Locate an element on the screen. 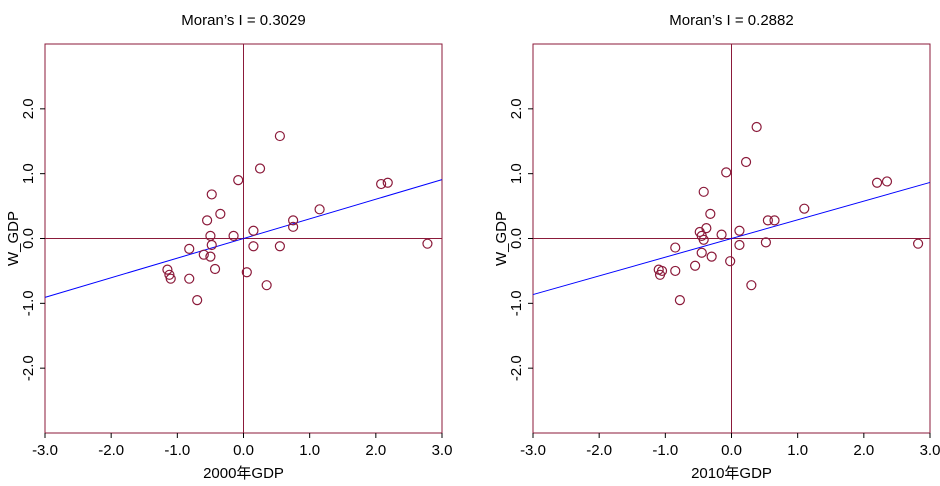  x-axis-label: 2010年GDP is located at coordinates (731, 473).